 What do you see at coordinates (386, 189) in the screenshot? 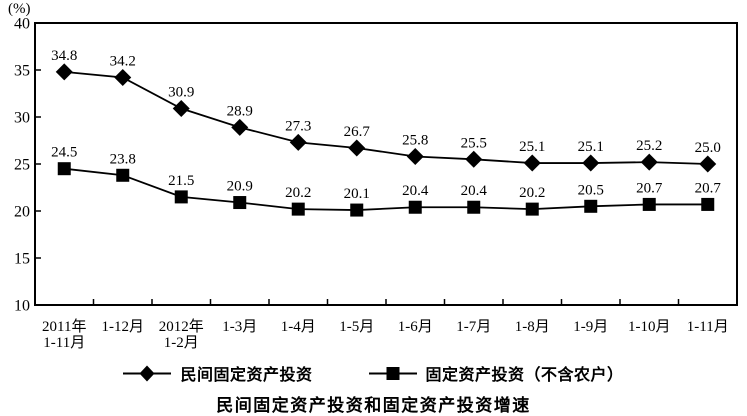
I see `series-line-square` at bounding box center [386, 189].